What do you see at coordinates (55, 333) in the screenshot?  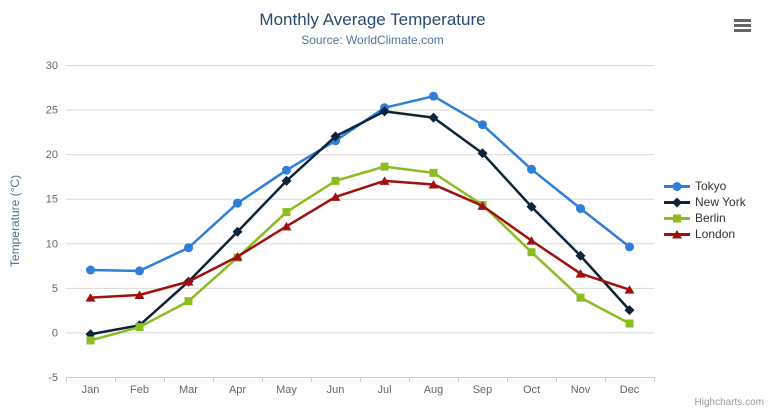 I see `y-axis-label: 0` at bounding box center [55, 333].